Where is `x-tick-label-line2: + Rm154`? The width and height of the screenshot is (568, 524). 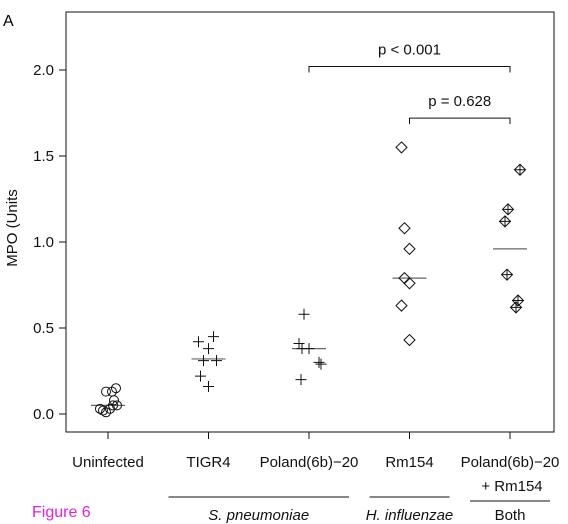
x-tick-label-line2: + Rm154 is located at coordinates (511, 486).